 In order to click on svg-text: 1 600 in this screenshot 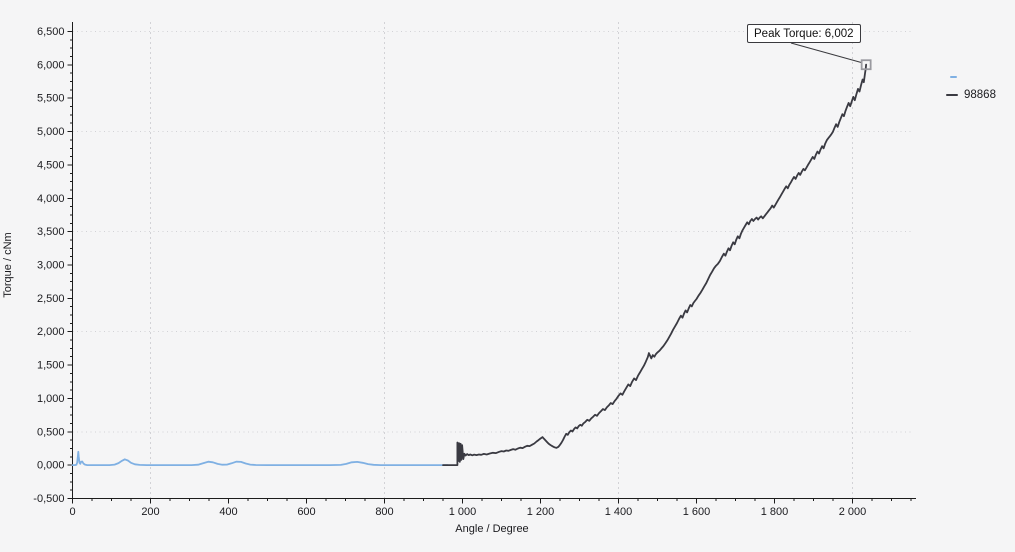, I will do `click(697, 512)`.